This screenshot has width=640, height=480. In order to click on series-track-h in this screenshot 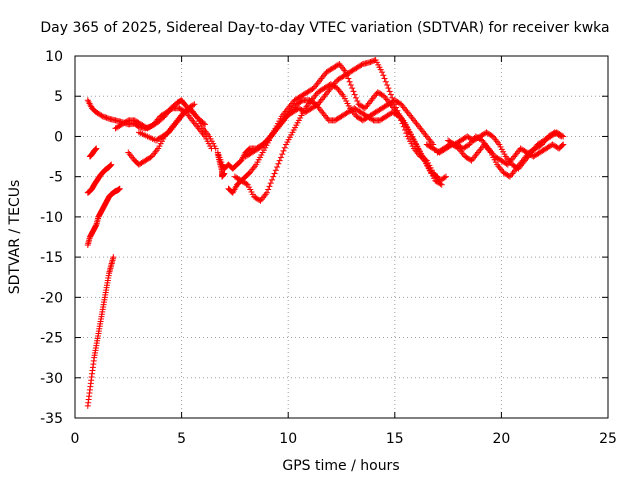, I will do `click(100, 331)`.